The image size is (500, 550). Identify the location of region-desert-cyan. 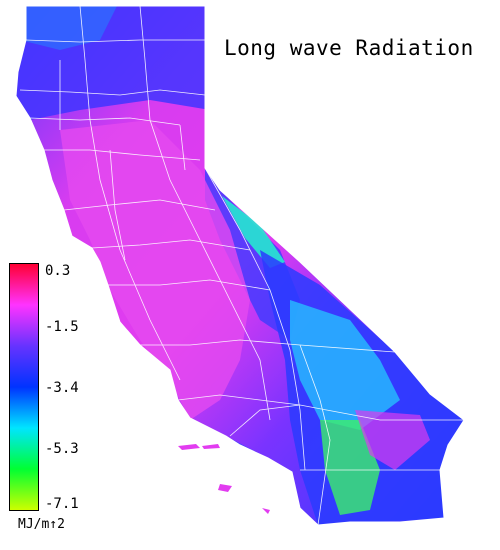
(345, 365).